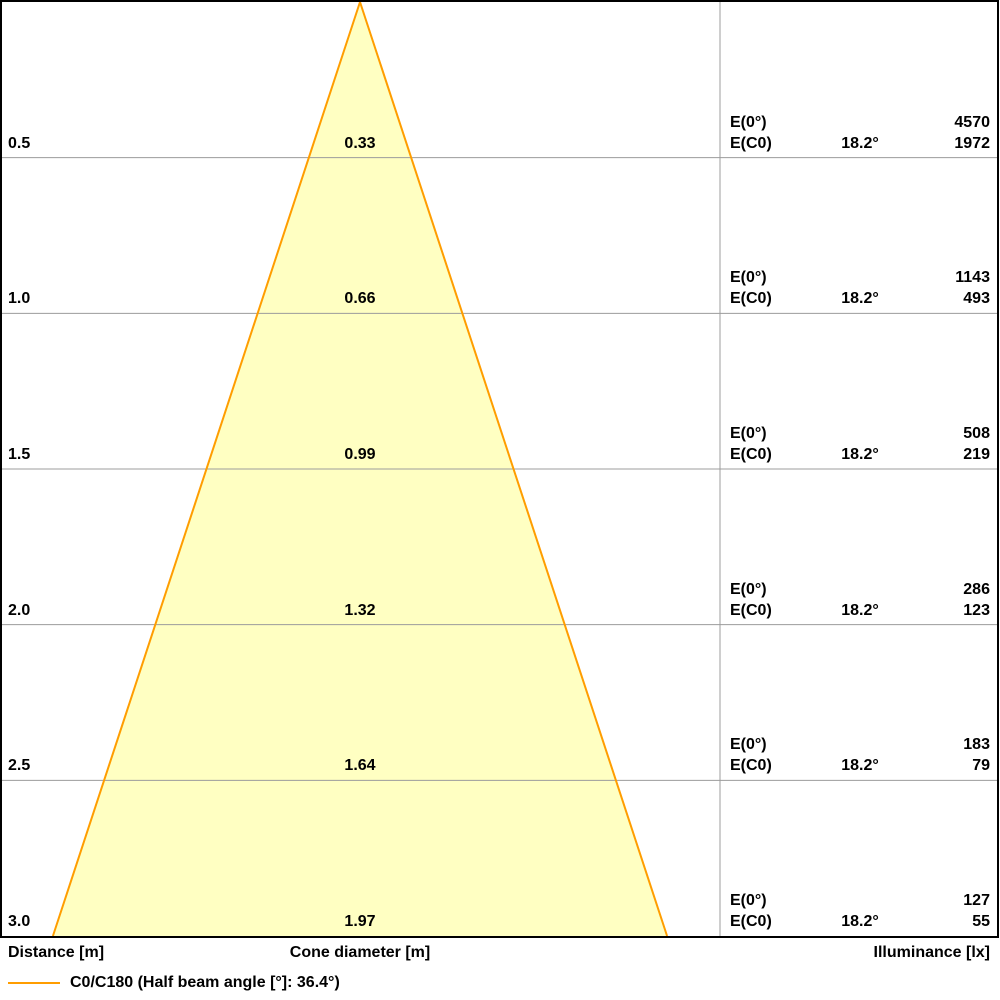 This screenshot has height=1000, width=1000. What do you see at coordinates (981, 921) in the screenshot?
I see `ec0-value: 55` at bounding box center [981, 921].